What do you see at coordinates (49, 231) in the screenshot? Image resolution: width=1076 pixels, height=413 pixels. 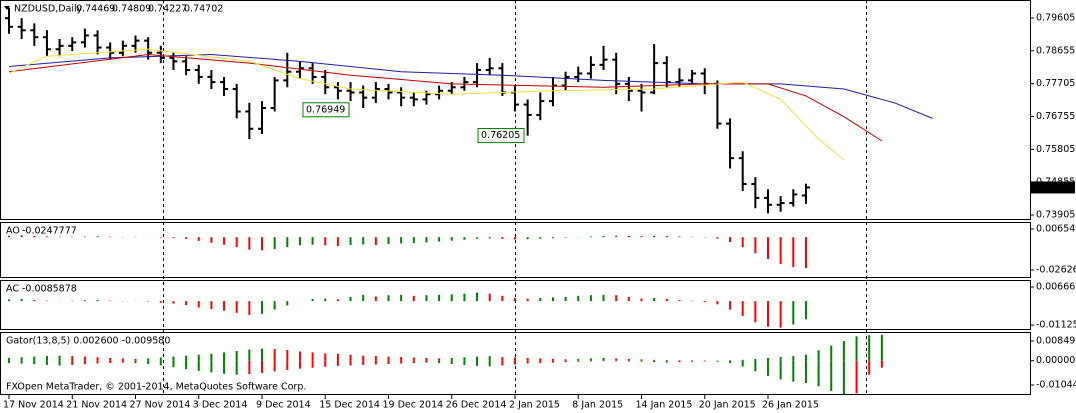 I see `indicator-value: -0.0247777` at bounding box center [49, 231].